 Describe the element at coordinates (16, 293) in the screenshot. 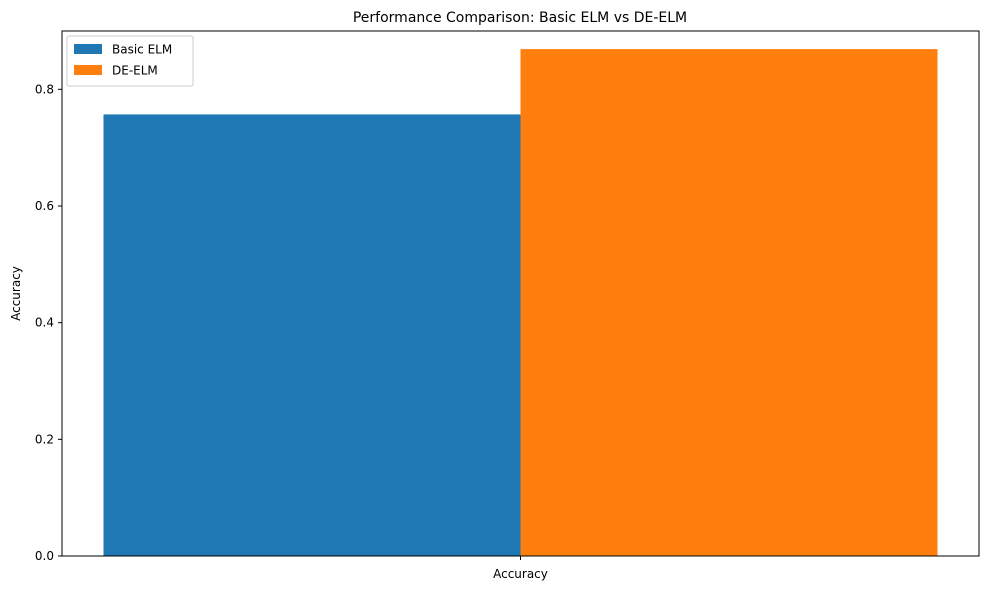

I see `y-axis-title: Accuracy` at that location.